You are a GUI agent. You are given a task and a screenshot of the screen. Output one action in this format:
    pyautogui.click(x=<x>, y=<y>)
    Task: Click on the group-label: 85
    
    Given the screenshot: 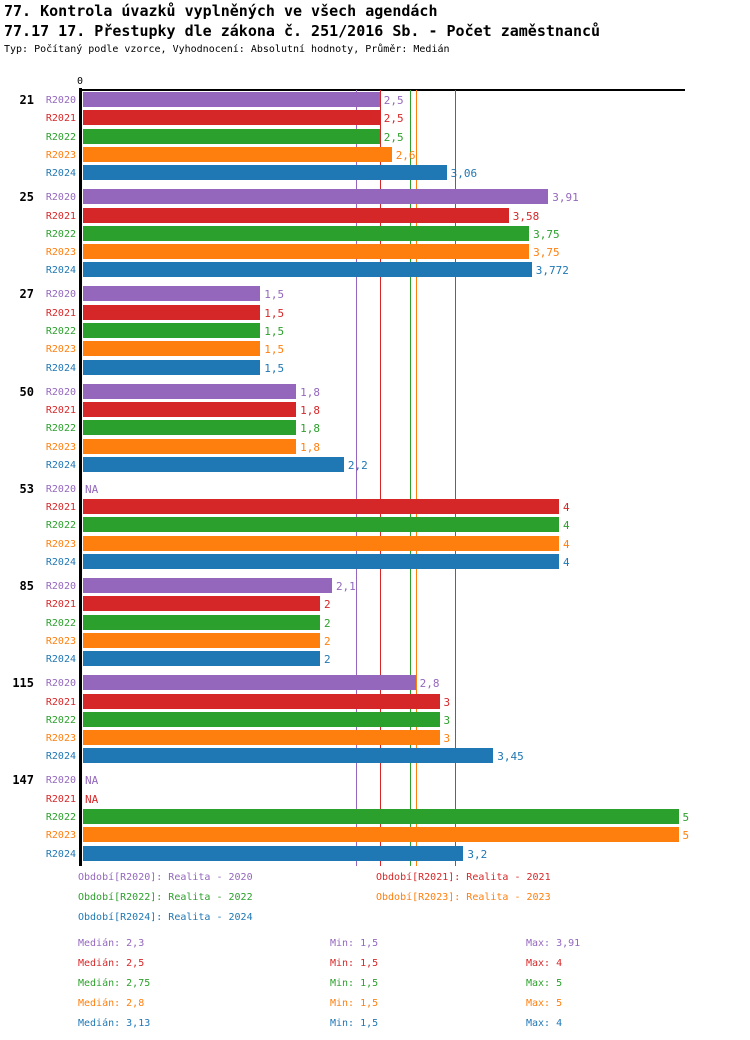 What is the action you would take?
    pyautogui.click(x=26, y=586)
    